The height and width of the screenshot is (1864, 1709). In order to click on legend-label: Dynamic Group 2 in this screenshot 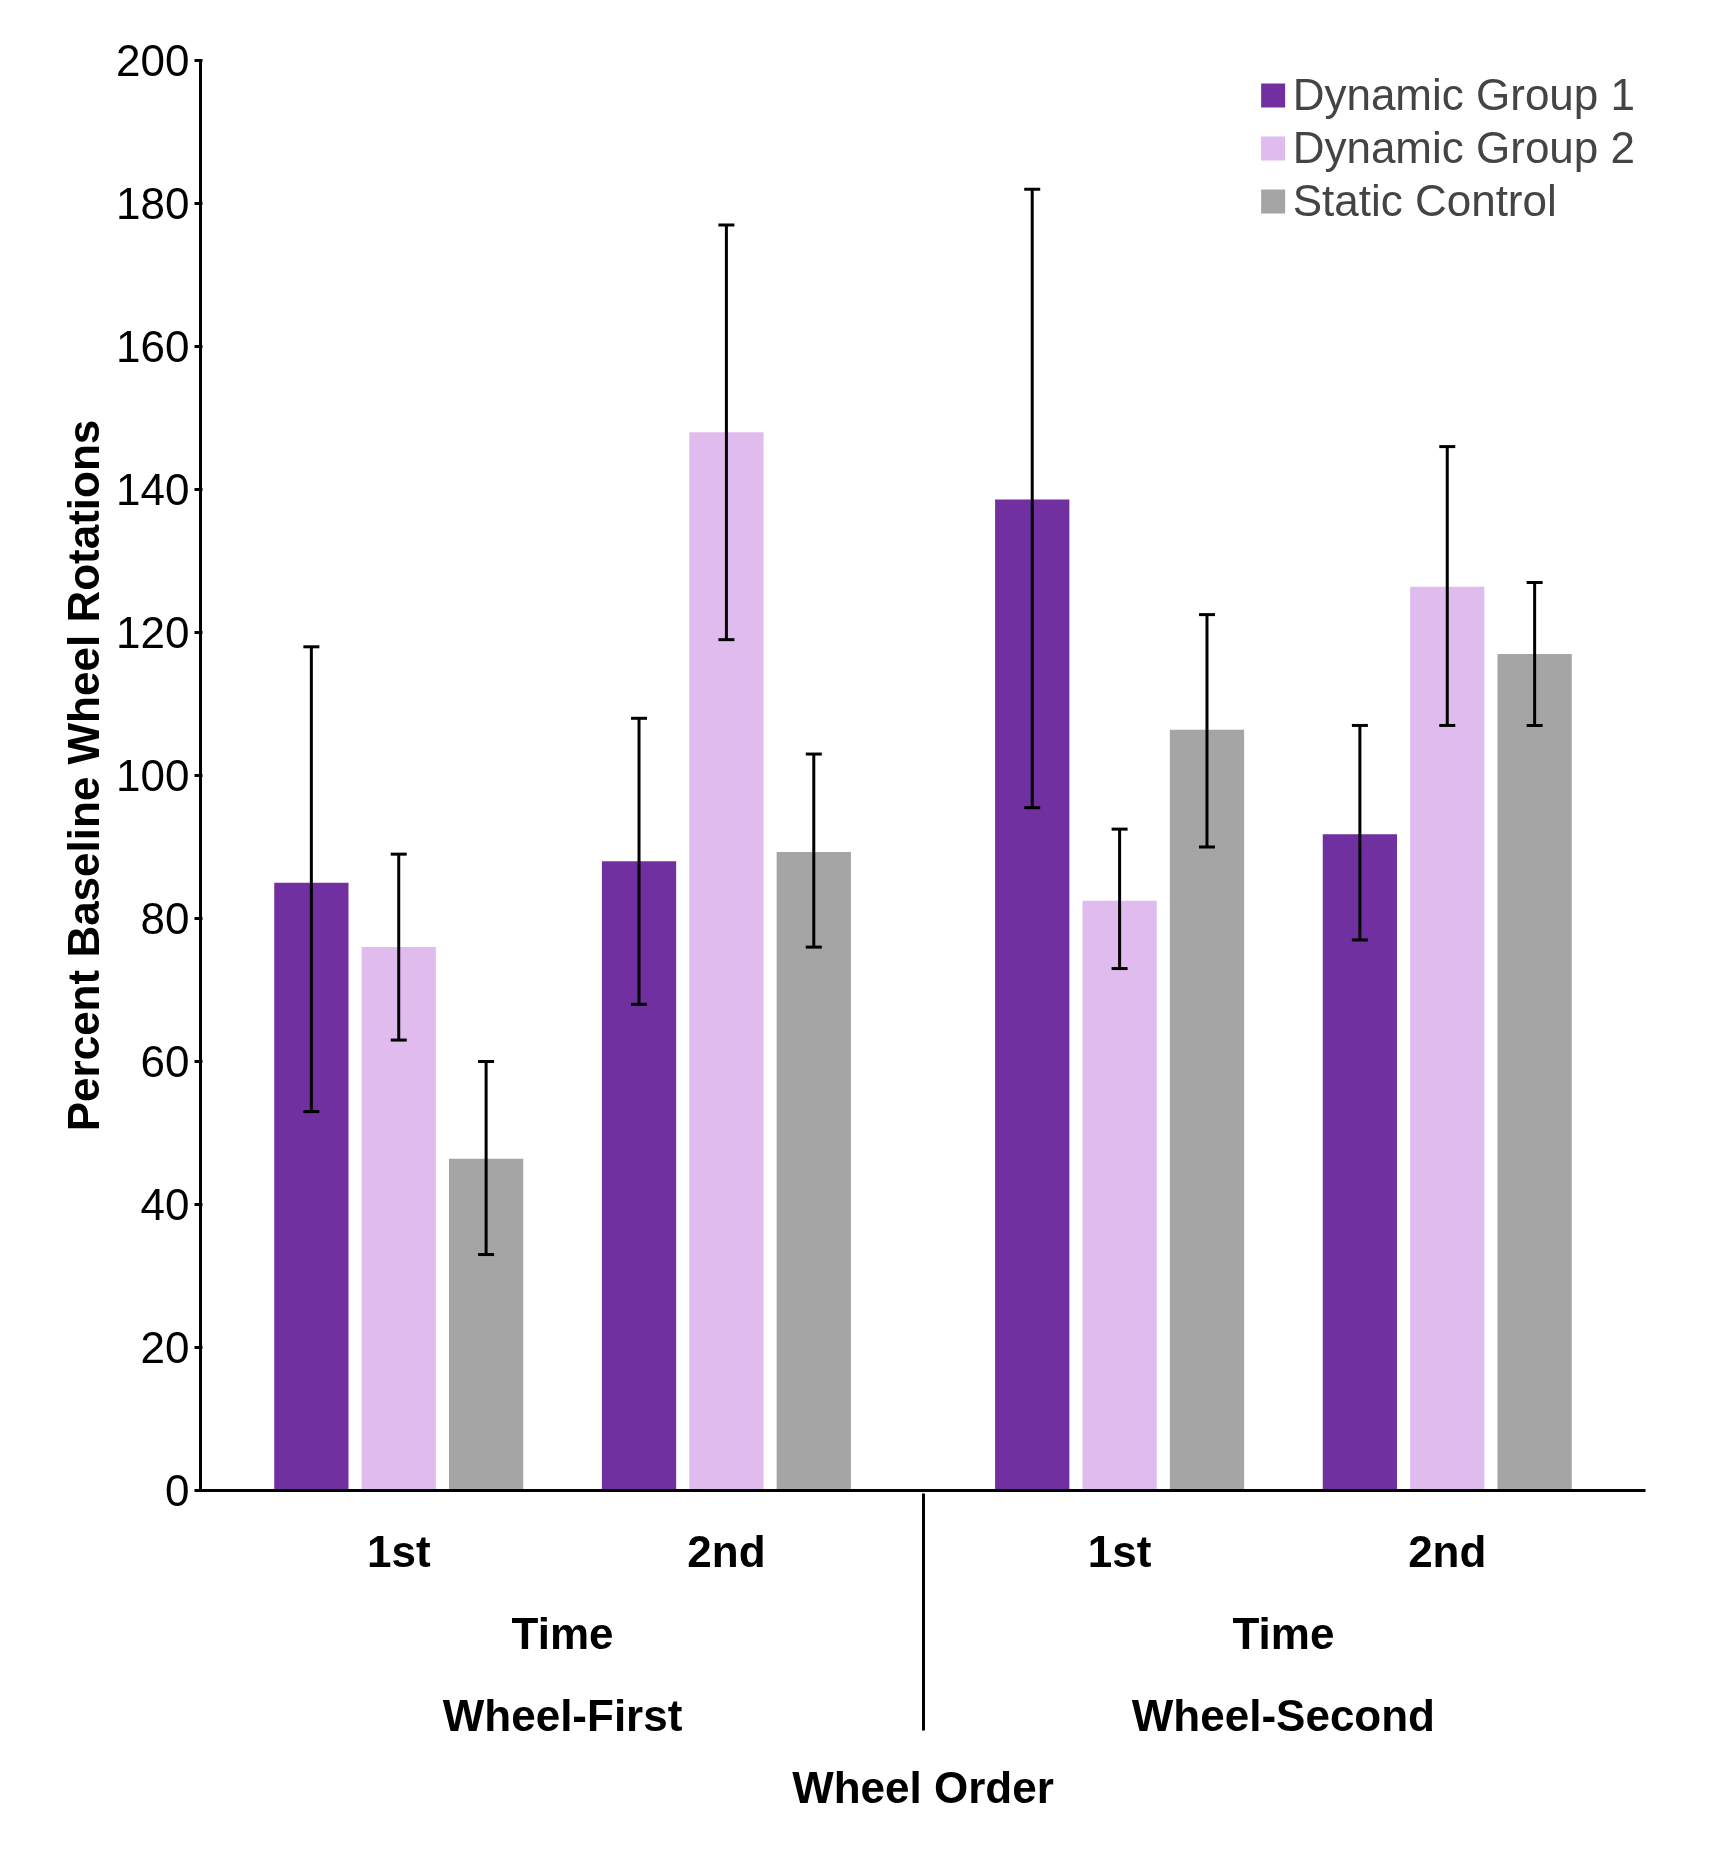, I will do `click(1463, 148)`.